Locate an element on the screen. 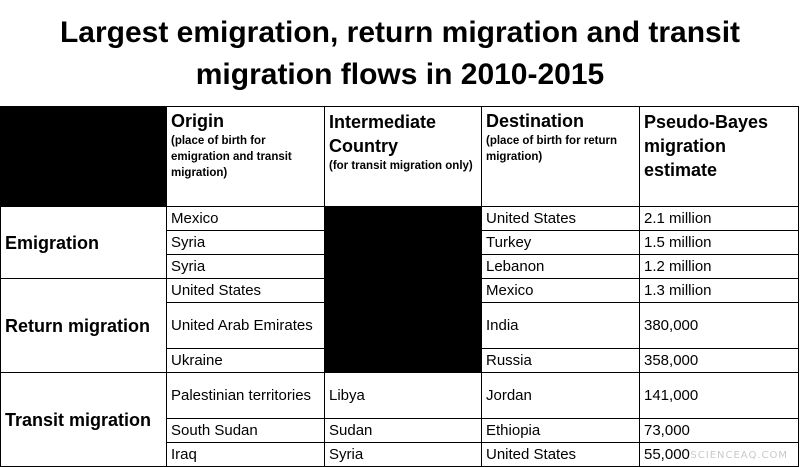 Image resolution: width=800 pixels, height=467 pixels. cell-origin: Iraq is located at coordinates (245, 454).